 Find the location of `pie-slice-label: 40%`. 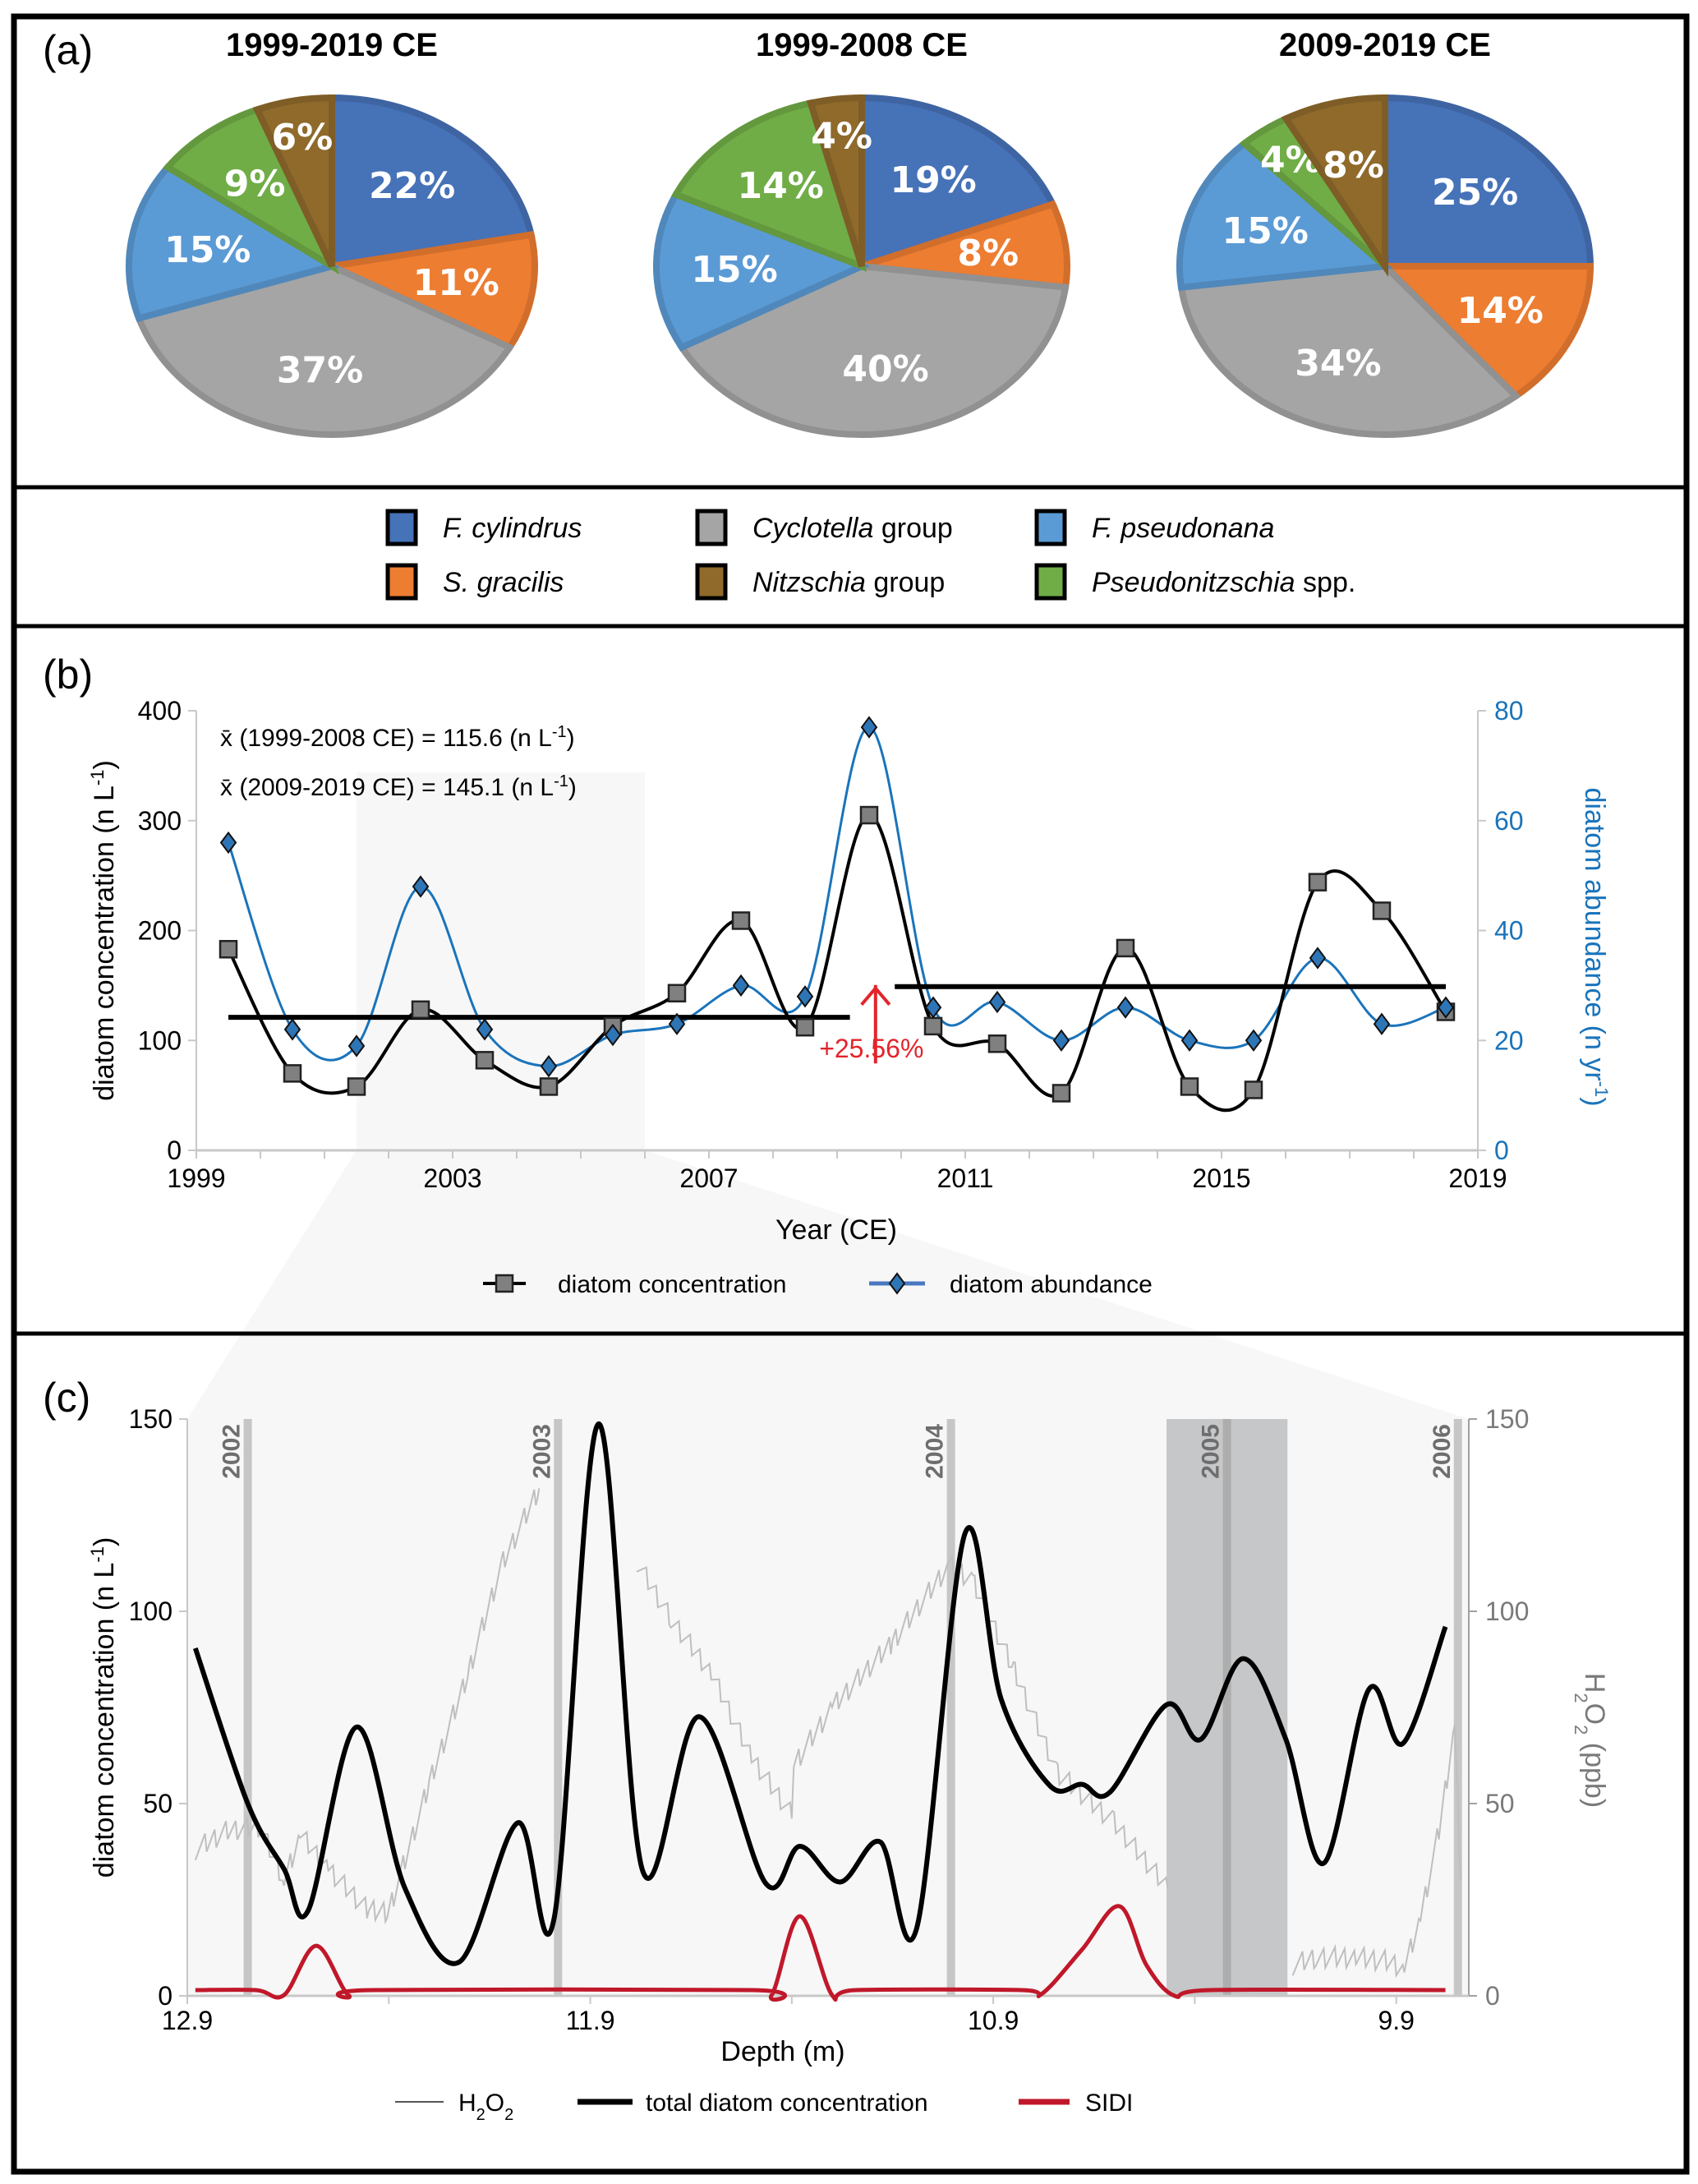

pie-slice-label: 40% is located at coordinates (885, 369).